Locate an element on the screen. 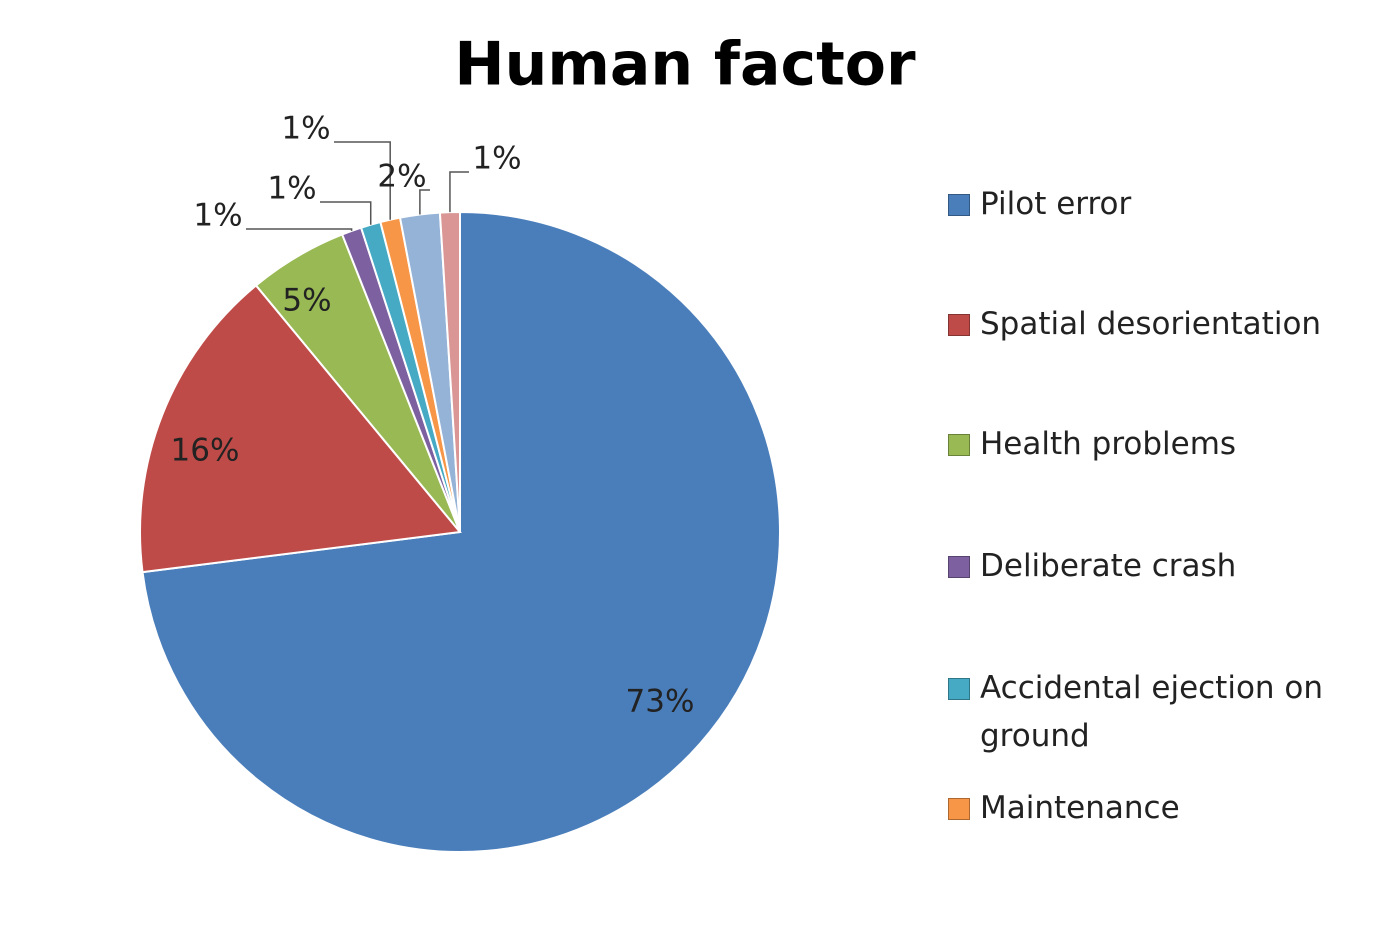 This screenshot has width=1380, height=934. legend-item: Pilot error is located at coordinates (1153, 204).